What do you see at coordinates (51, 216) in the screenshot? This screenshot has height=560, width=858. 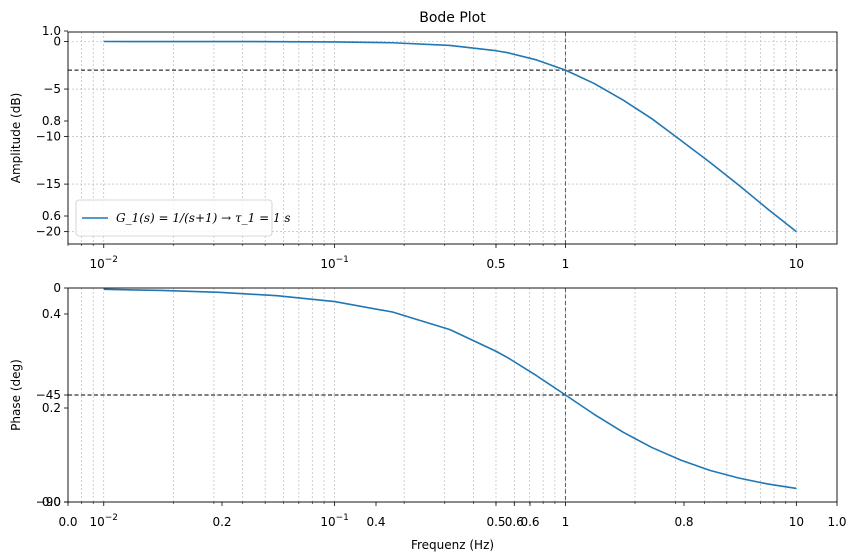 I see `overlay-y-tick-label: 0.6` at bounding box center [51, 216].